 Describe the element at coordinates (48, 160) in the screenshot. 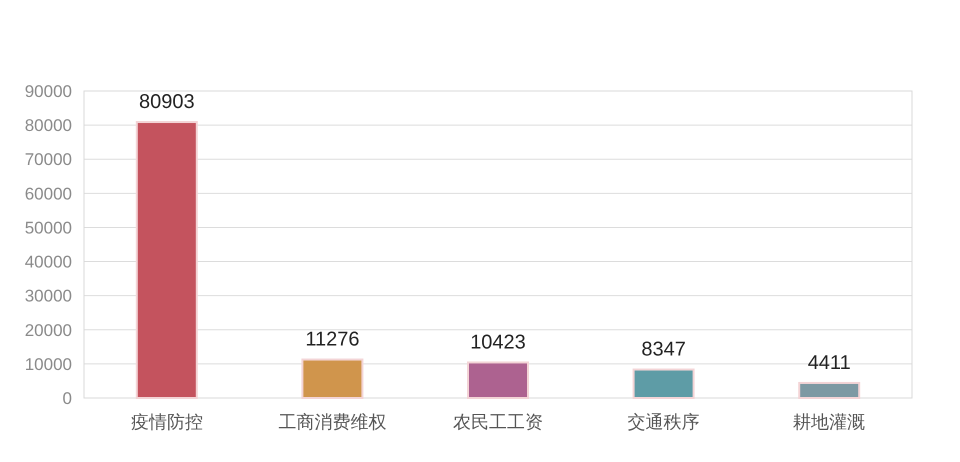

I see `y-tick-label: 70000` at that location.